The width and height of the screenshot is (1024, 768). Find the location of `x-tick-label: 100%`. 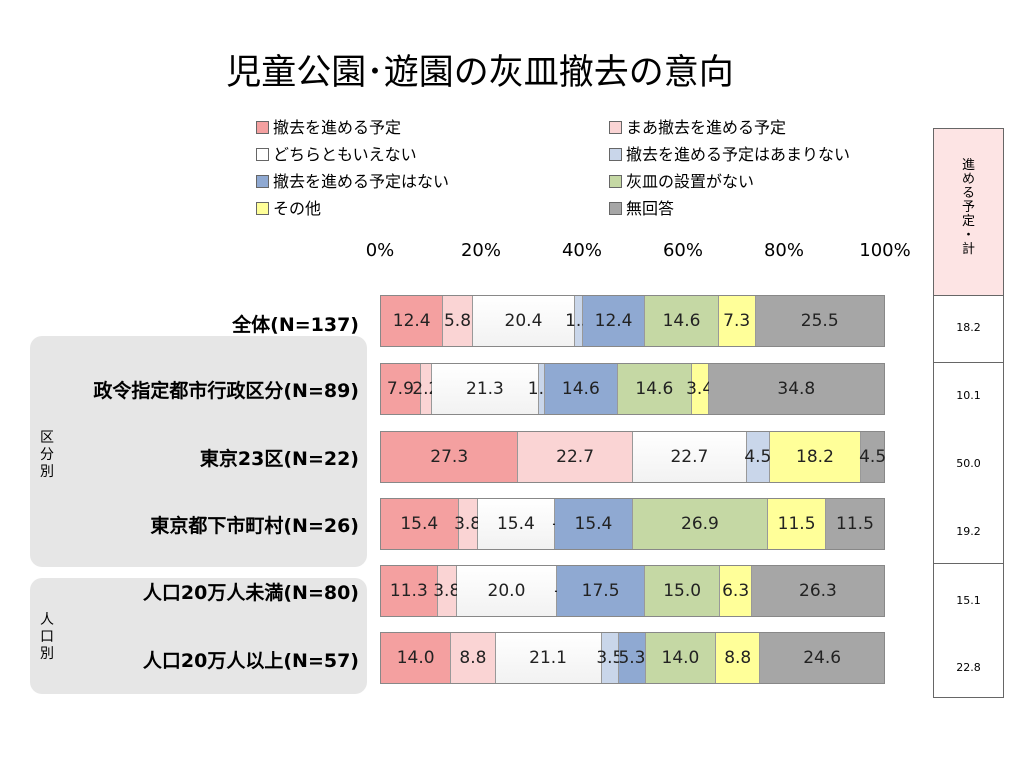

x-tick-label: 100% is located at coordinates (885, 250).